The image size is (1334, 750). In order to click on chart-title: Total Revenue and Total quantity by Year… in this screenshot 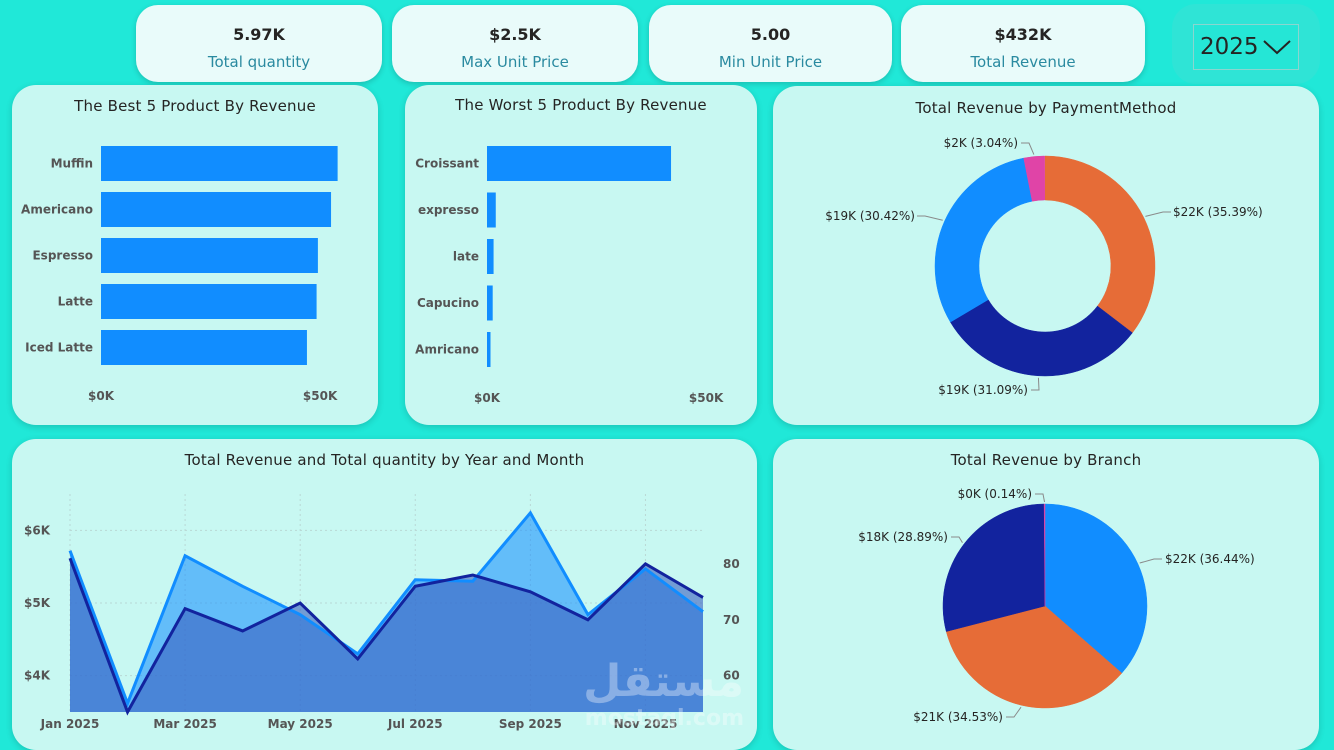, I will do `click(384, 460)`.